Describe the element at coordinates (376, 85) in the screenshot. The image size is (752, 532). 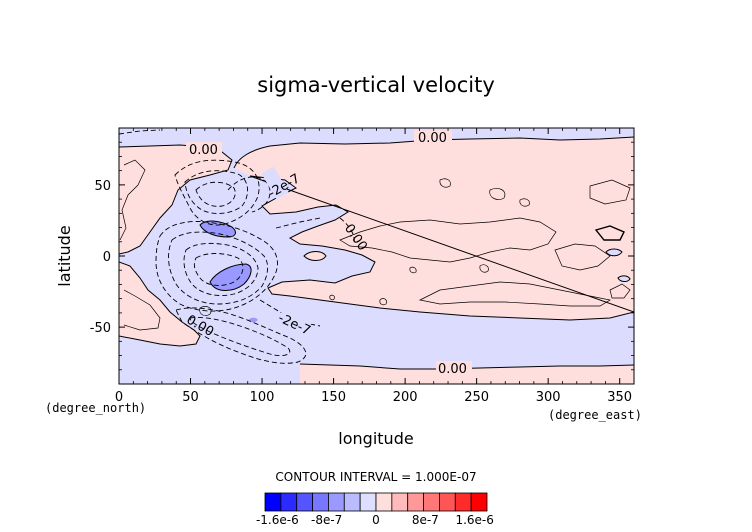
I see `chart-title: sigma-vertical velocity` at that location.